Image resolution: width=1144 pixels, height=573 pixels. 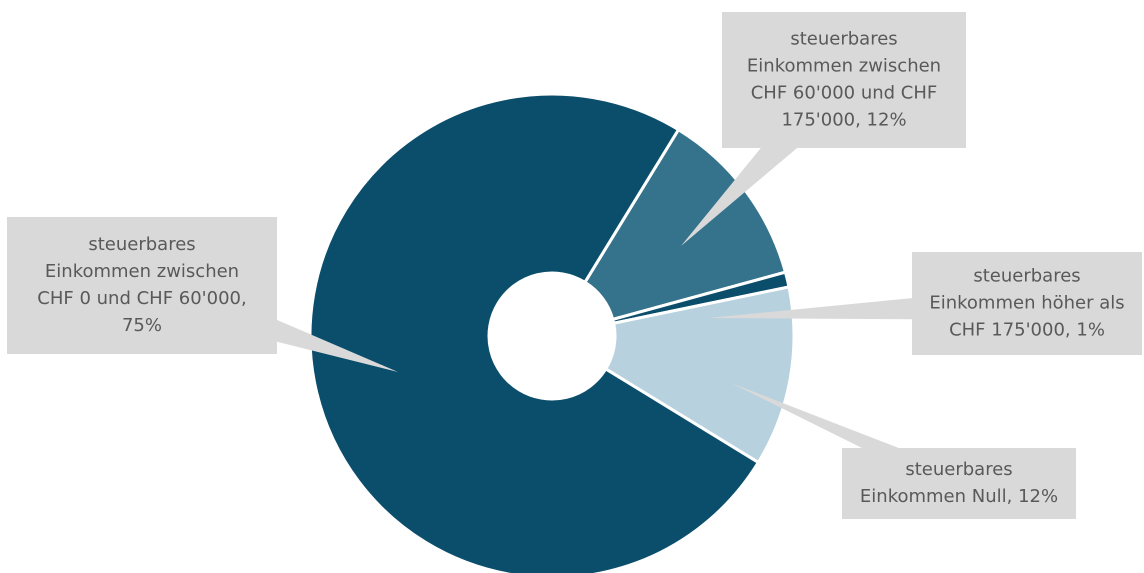 What do you see at coordinates (843, 120) in the screenshot?
I see `data-label-line: 175'000, 12%` at bounding box center [843, 120].